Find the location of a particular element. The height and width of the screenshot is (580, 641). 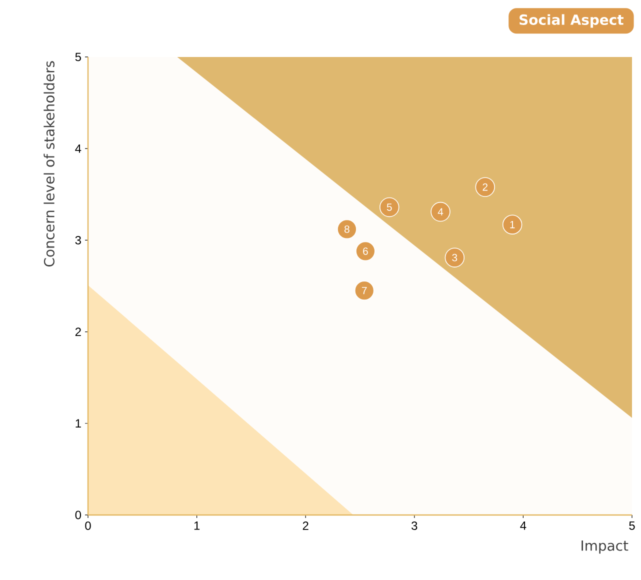

y-tick-label: 2 is located at coordinates (78, 332).